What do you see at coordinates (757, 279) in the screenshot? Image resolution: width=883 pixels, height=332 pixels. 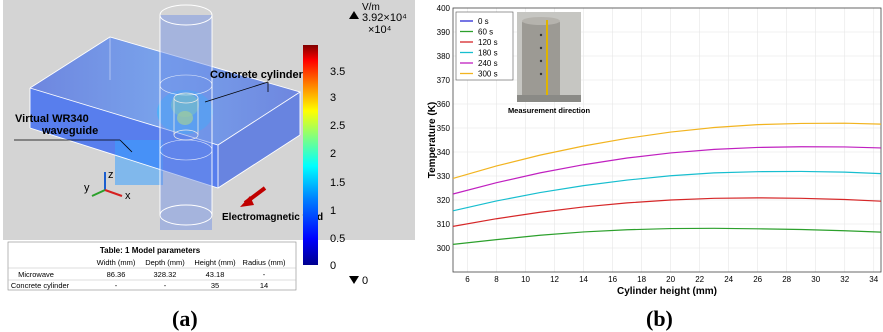 I see `x-tick-label: 26` at bounding box center [757, 279].